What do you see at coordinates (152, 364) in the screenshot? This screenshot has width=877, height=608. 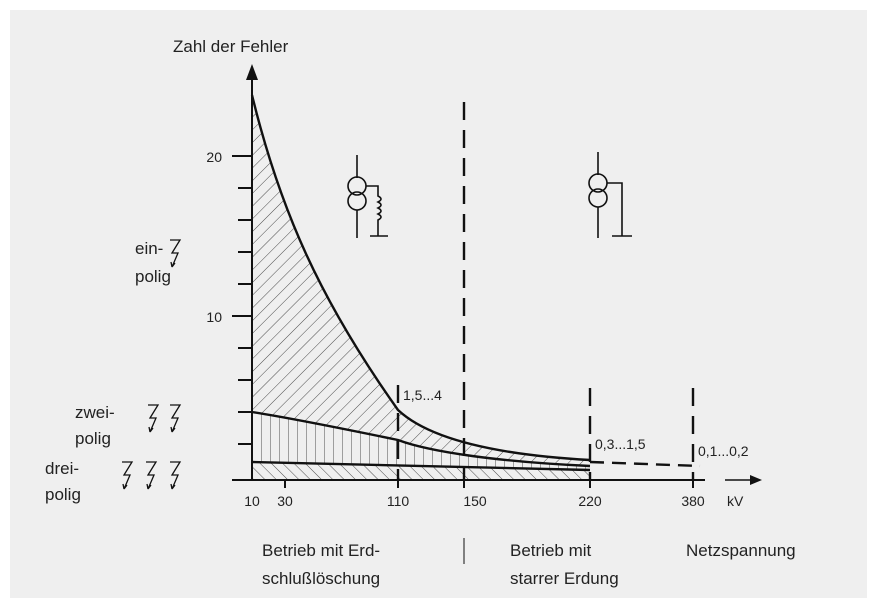 I see `lightning-icons` at bounding box center [152, 364].